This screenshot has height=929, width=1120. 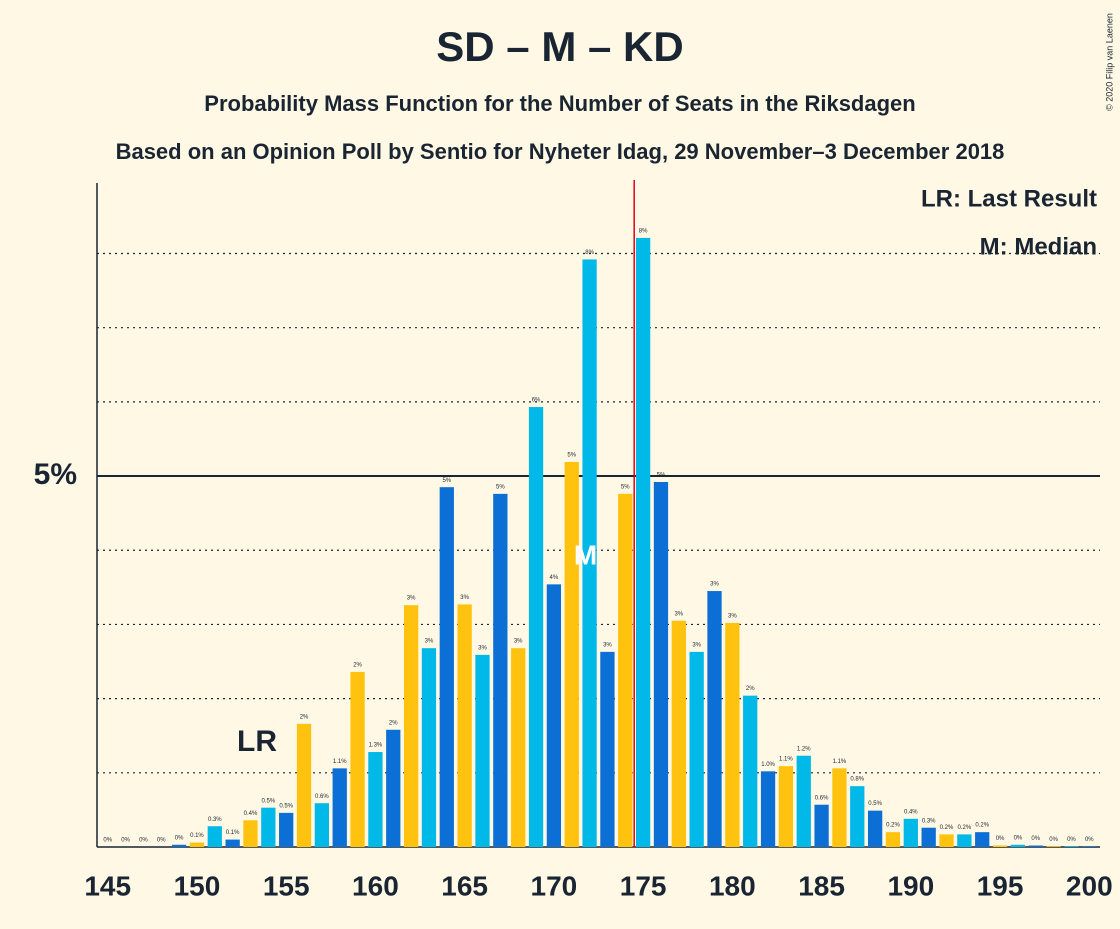 I want to click on x-tick-label: 155, so click(x=286, y=885).